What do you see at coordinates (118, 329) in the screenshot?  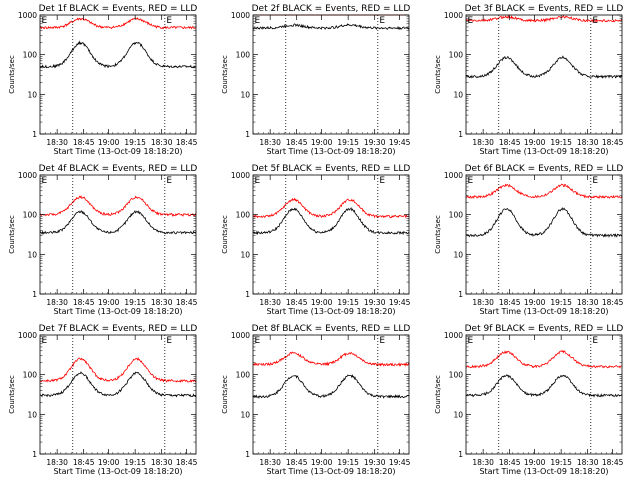 I see `chart-title: Det 7f BLACK = Events, RED = LLD` at bounding box center [118, 329].